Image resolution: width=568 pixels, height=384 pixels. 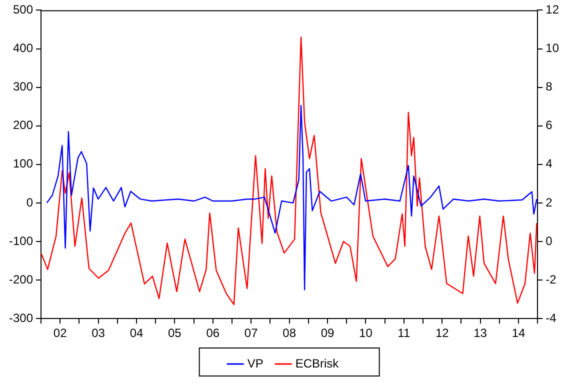 What do you see at coordinates (213, 333) in the screenshot?
I see `x-tick-label: 06` at bounding box center [213, 333].